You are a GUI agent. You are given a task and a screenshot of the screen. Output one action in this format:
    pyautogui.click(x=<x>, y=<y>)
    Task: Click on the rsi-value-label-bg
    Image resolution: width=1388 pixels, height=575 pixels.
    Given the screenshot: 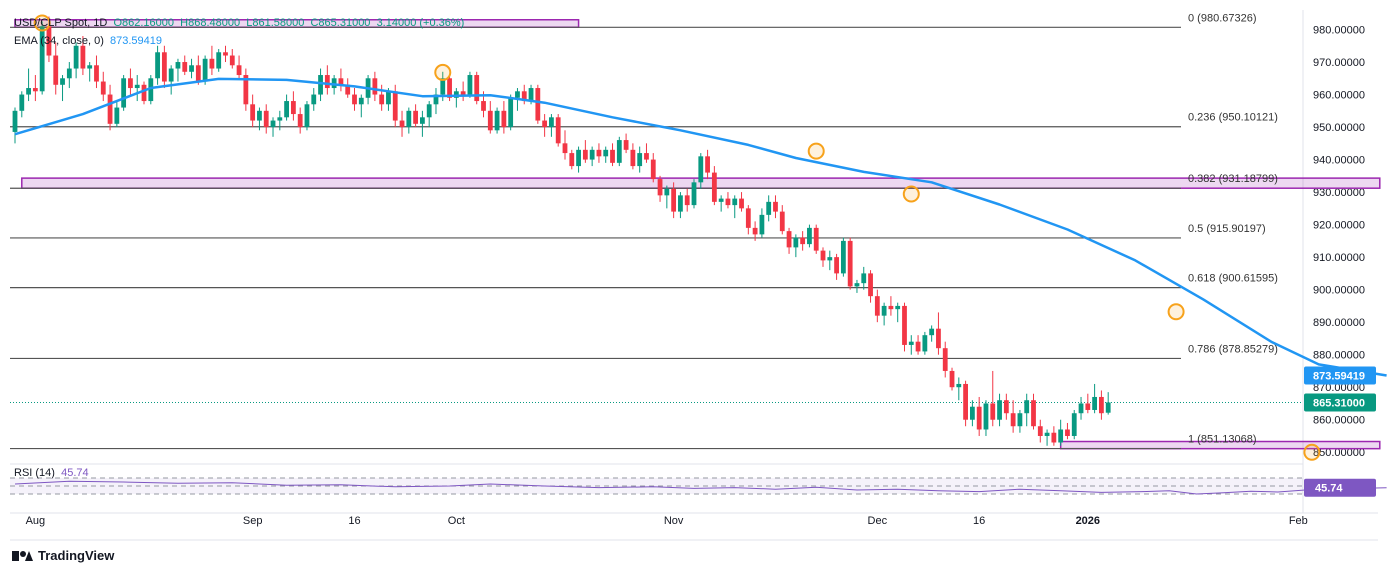 What is the action you would take?
    pyautogui.click(x=1340, y=487)
    